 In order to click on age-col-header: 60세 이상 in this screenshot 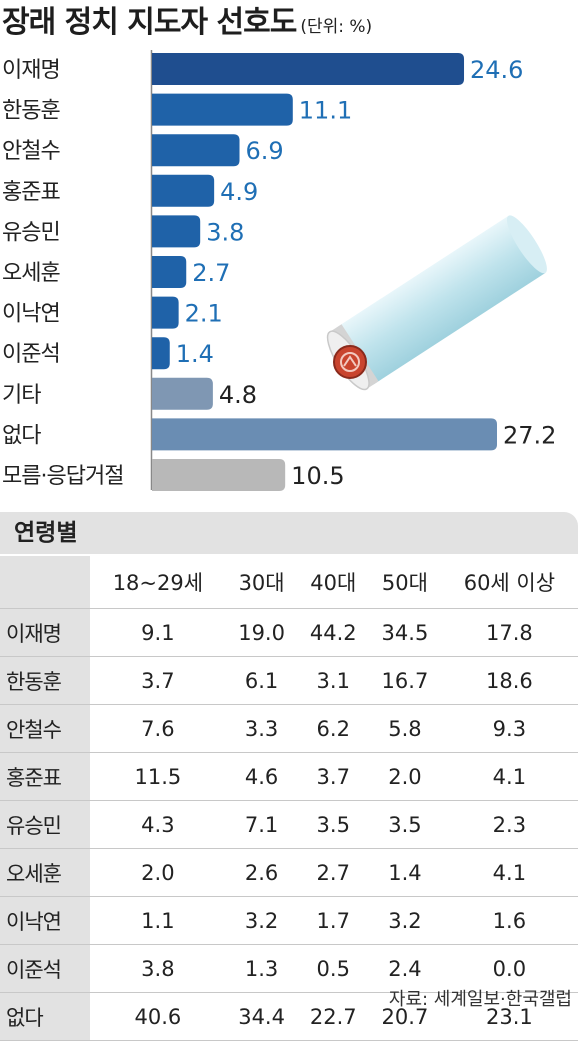, I will do `click(509, 582)`.